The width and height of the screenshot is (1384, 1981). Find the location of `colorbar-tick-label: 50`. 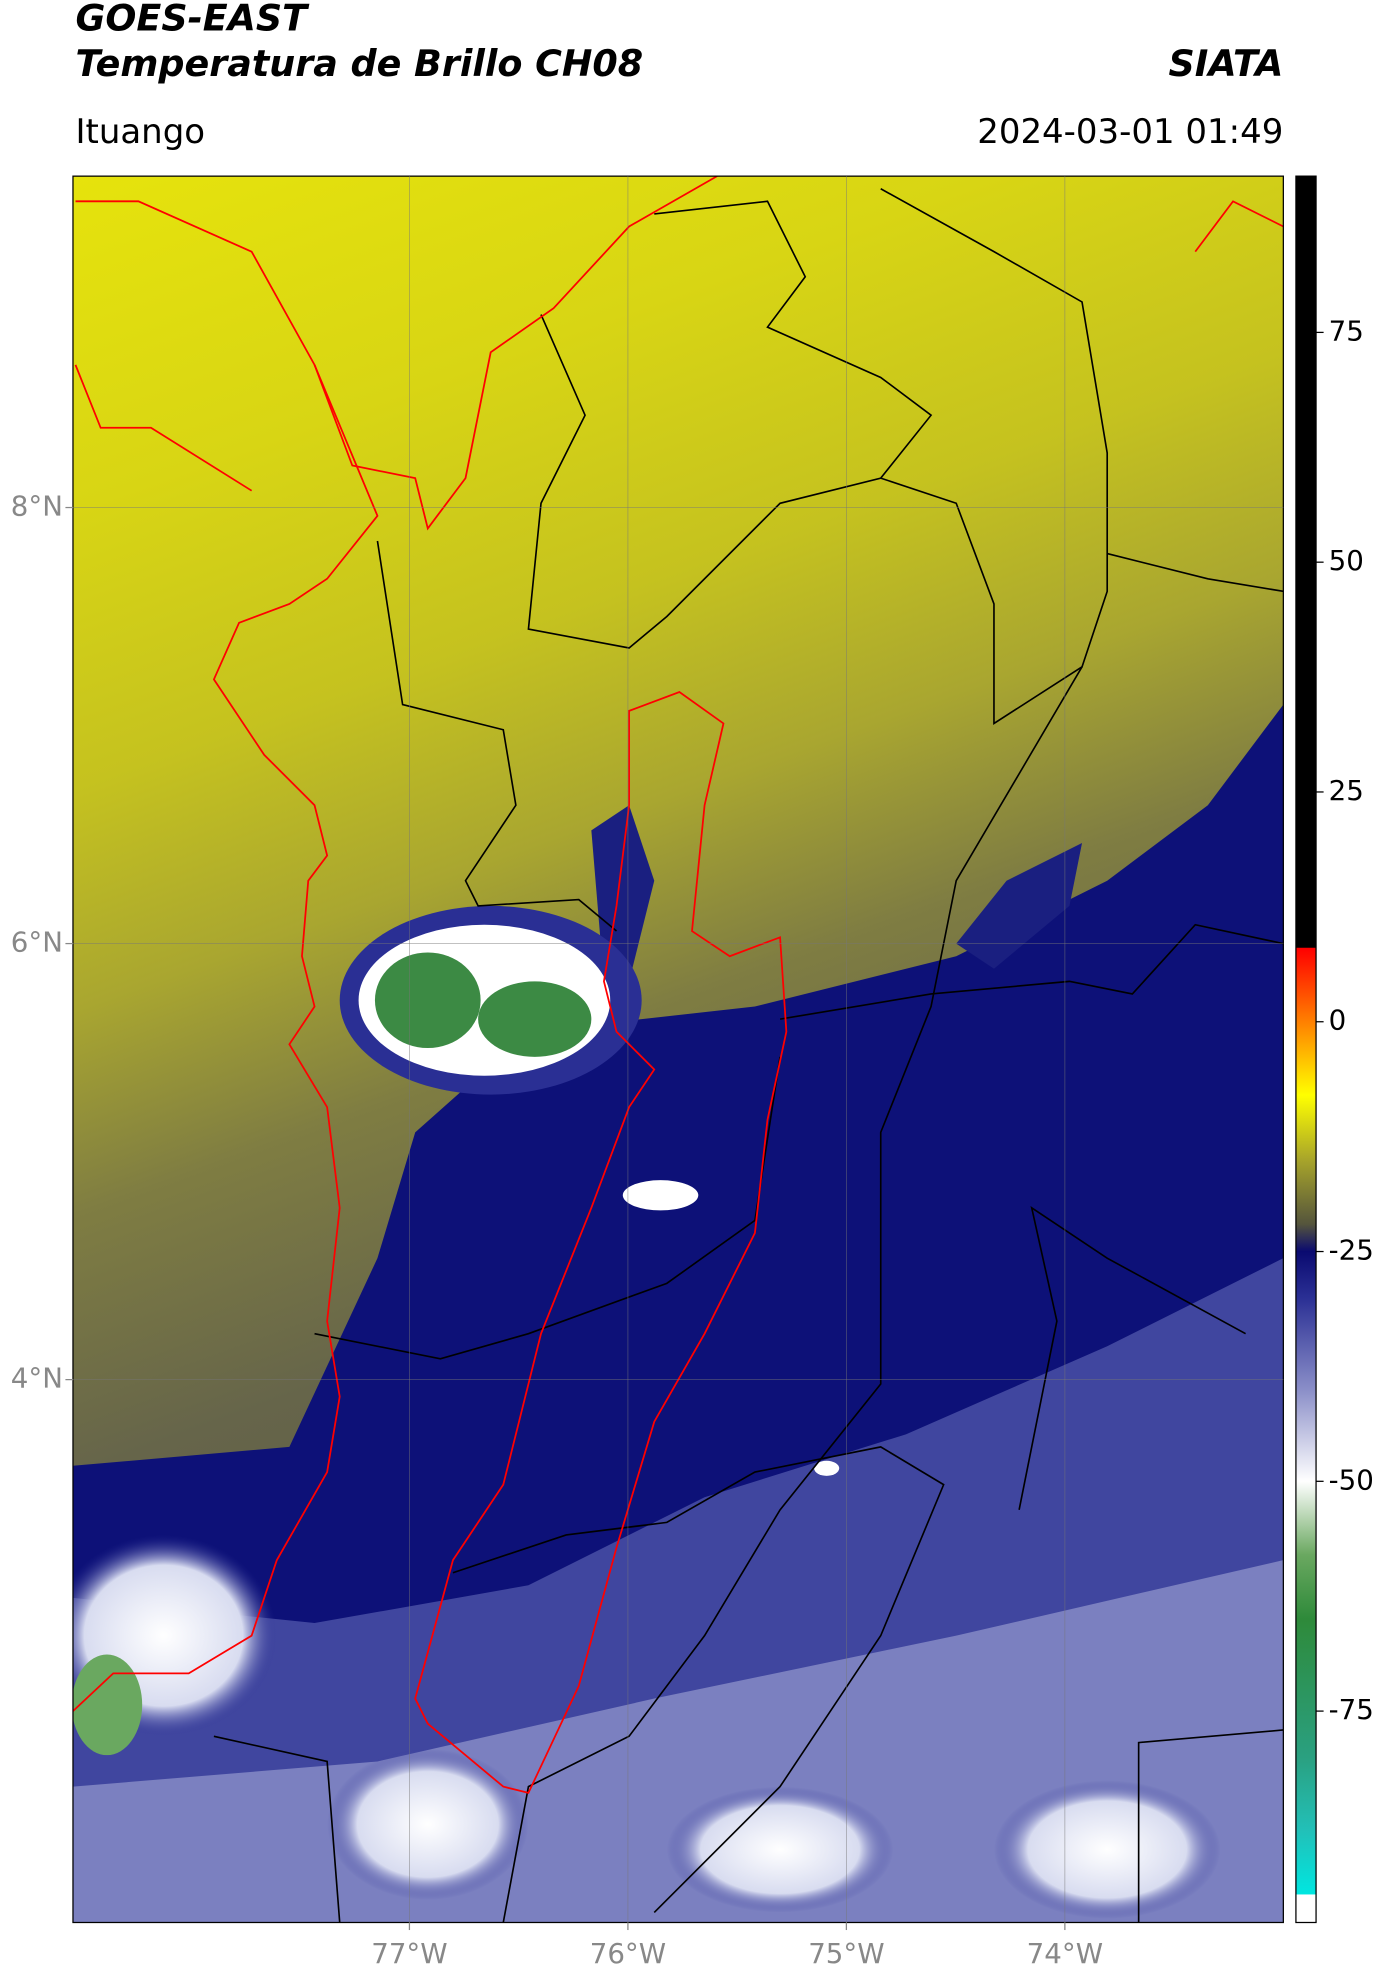

colorbar-tick-label: 50 is located at coordinates (1346, 560).